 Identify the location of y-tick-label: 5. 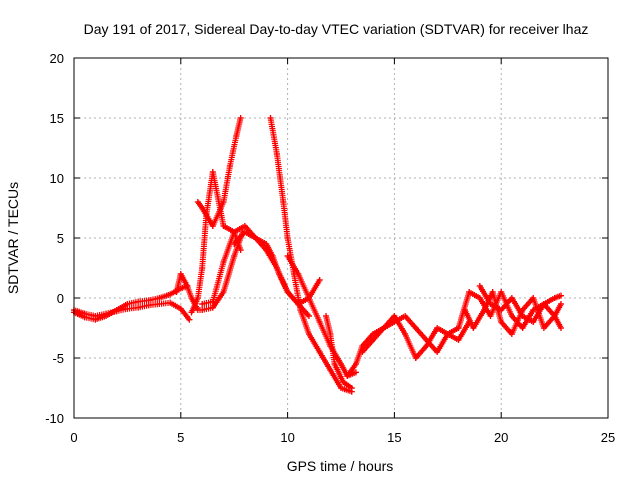
(60, 238).